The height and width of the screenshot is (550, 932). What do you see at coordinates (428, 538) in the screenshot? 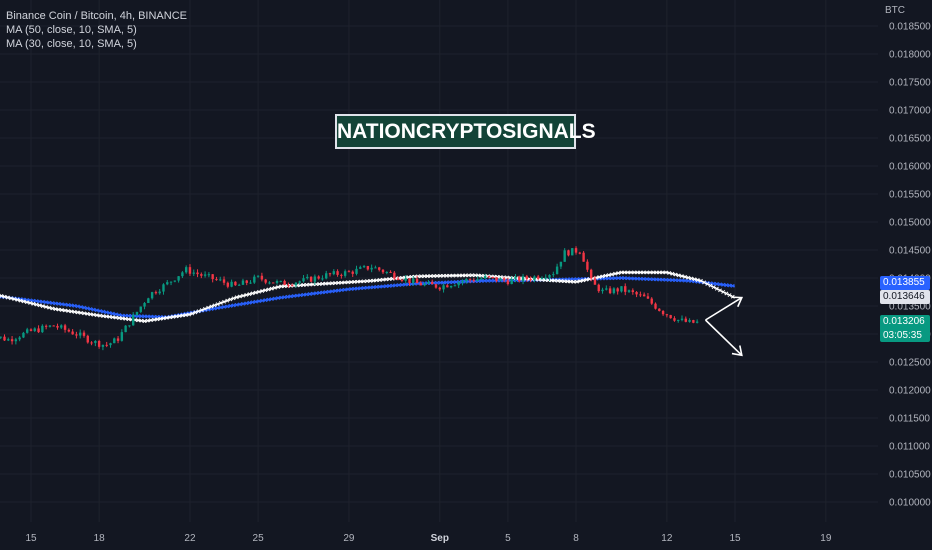
I see `time-axis: 15 18 22 25 29 Sep 5 8 12 15 19` at bounding box center [428, 538].